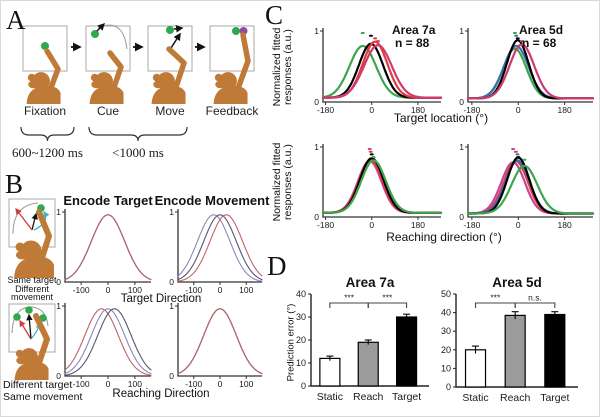 The image size is (600, 417). Describe the element at coordinates (107, 111) in the screenshot. I see `frame-label-cue: Cue` at that location.